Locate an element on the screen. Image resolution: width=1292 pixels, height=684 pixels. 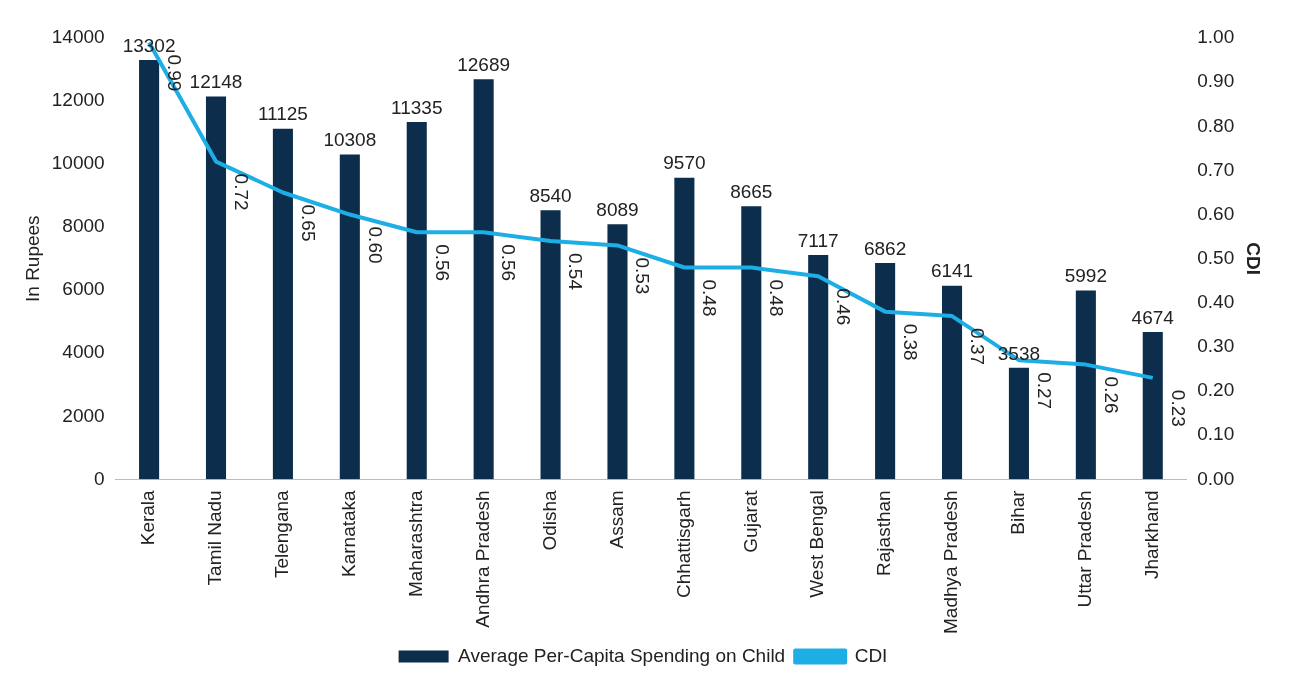
y2-tick-label: 0.30 is located at coordinates (1216, 346).